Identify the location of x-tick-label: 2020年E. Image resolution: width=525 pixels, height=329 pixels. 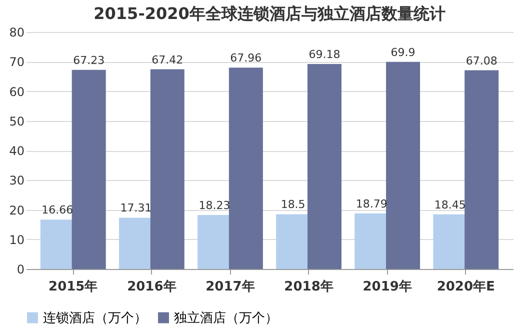
(465, 287).